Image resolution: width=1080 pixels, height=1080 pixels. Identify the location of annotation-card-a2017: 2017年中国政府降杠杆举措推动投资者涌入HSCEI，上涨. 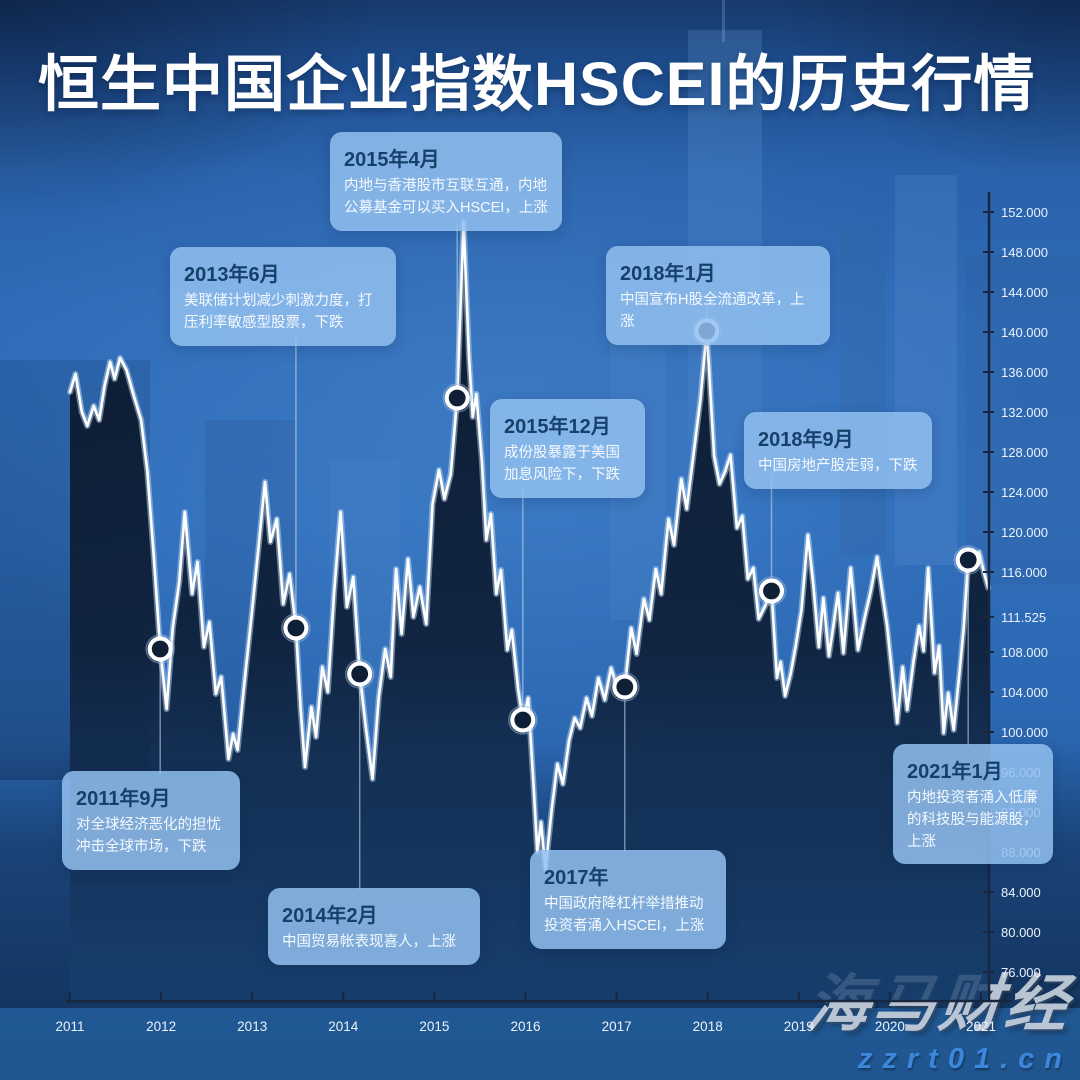
(628, 899).